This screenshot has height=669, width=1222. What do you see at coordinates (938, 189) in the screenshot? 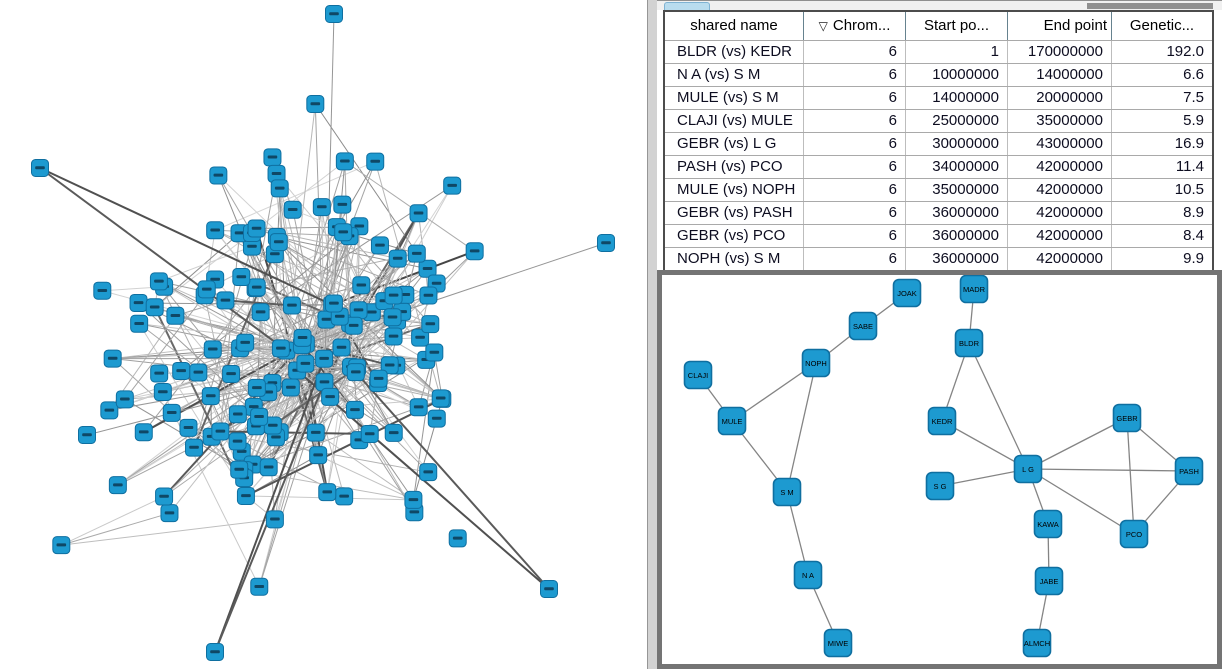
I see `table-row: MULE (vs) NOPH 6 35000000 42000000 10.5` at bounding box center [938, 189].